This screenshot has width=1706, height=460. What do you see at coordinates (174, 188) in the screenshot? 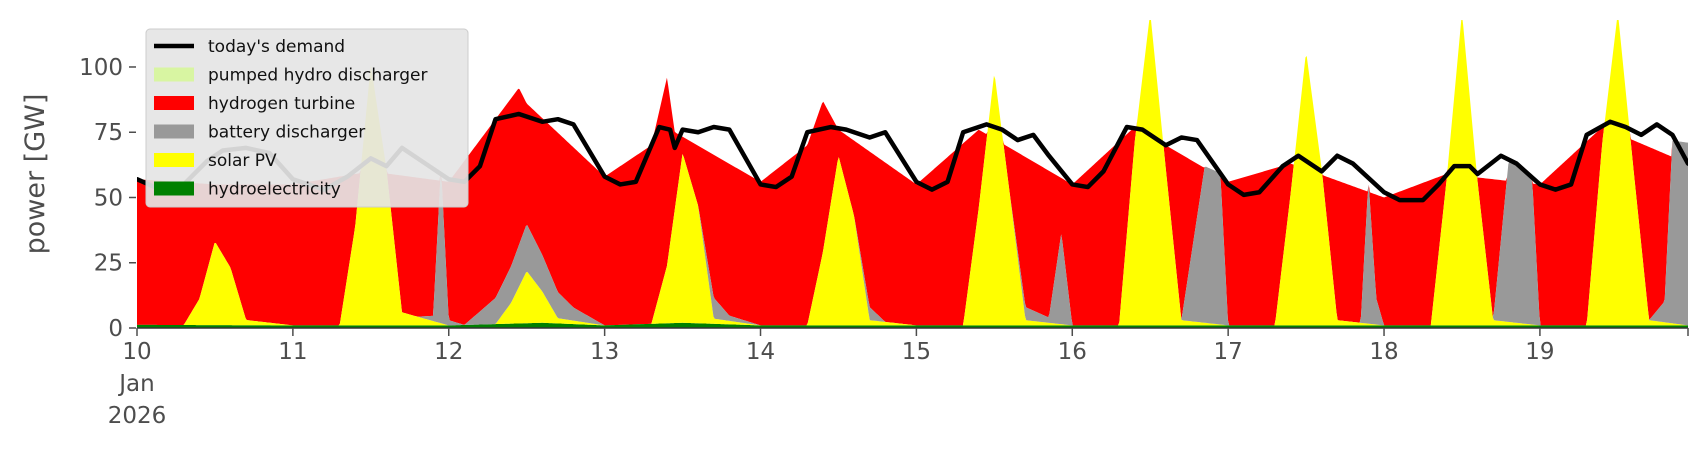
I see `legend-swatch-hydroelectricity` at bounding box center [174, 188].